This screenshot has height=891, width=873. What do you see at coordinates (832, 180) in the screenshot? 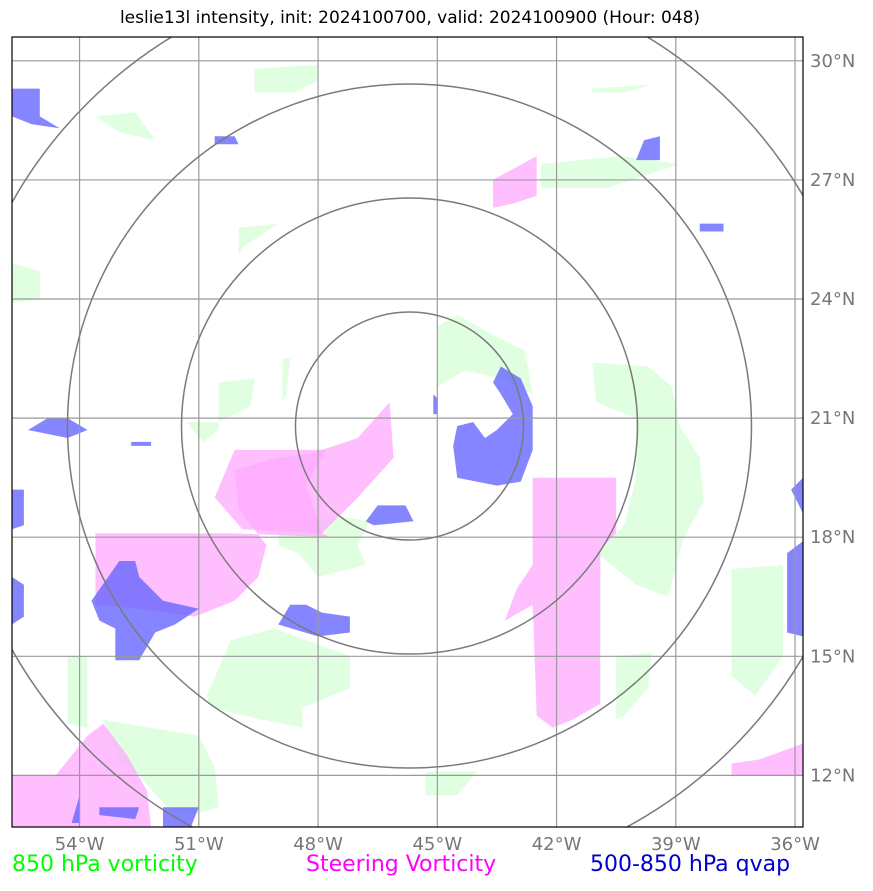
I see `lat-tick-label: 27°N` at bounding box center [832, 180].